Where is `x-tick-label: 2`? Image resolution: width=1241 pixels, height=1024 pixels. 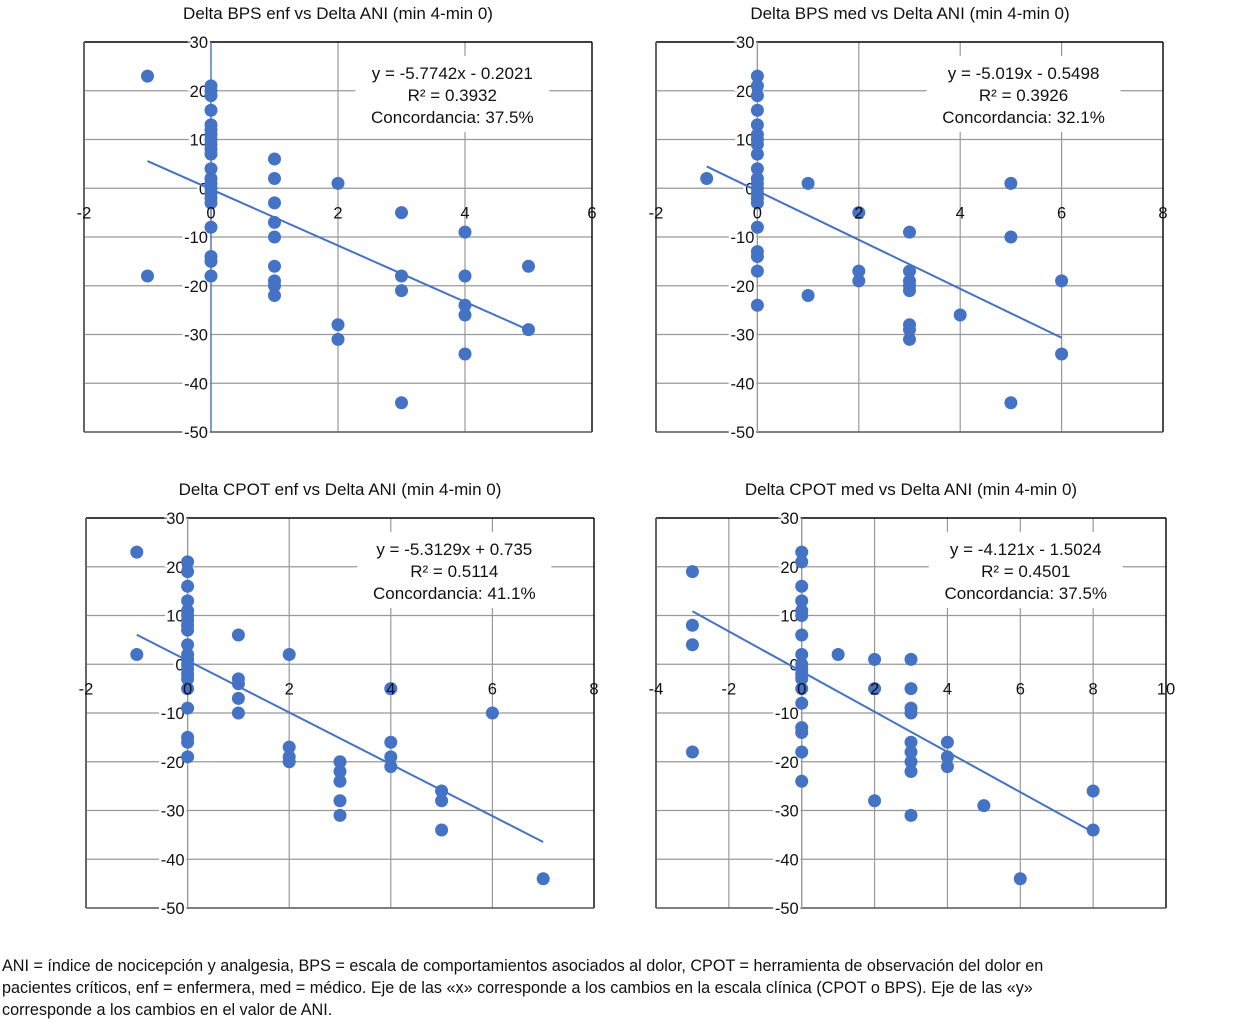
x-tick-label: 2 is located at coordinates (337, 213).